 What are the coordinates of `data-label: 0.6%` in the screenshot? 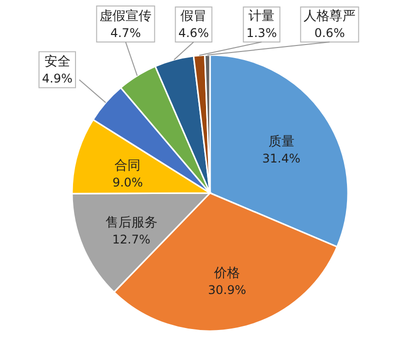 It's located at (329, 33).